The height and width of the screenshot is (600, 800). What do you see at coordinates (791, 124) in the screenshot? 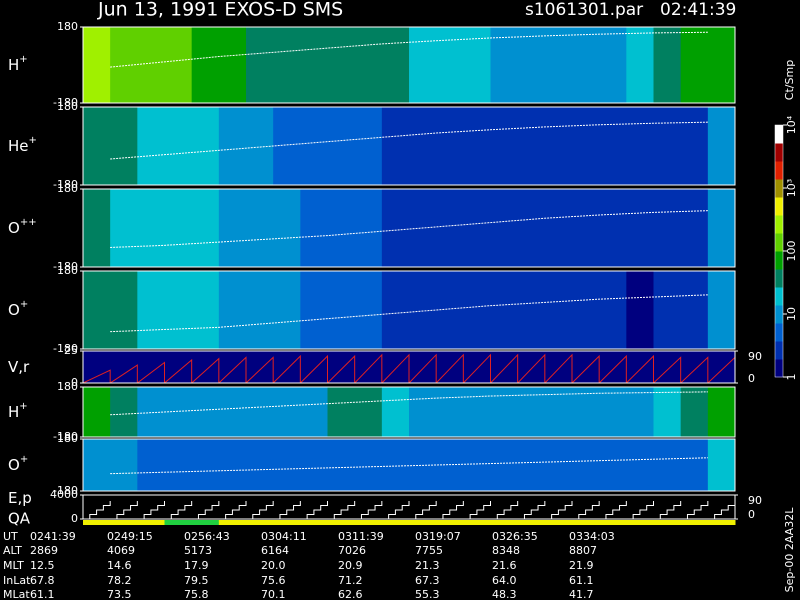
I see `colorbar-tick-label: 10⁴` at bounding box center [791, 124].